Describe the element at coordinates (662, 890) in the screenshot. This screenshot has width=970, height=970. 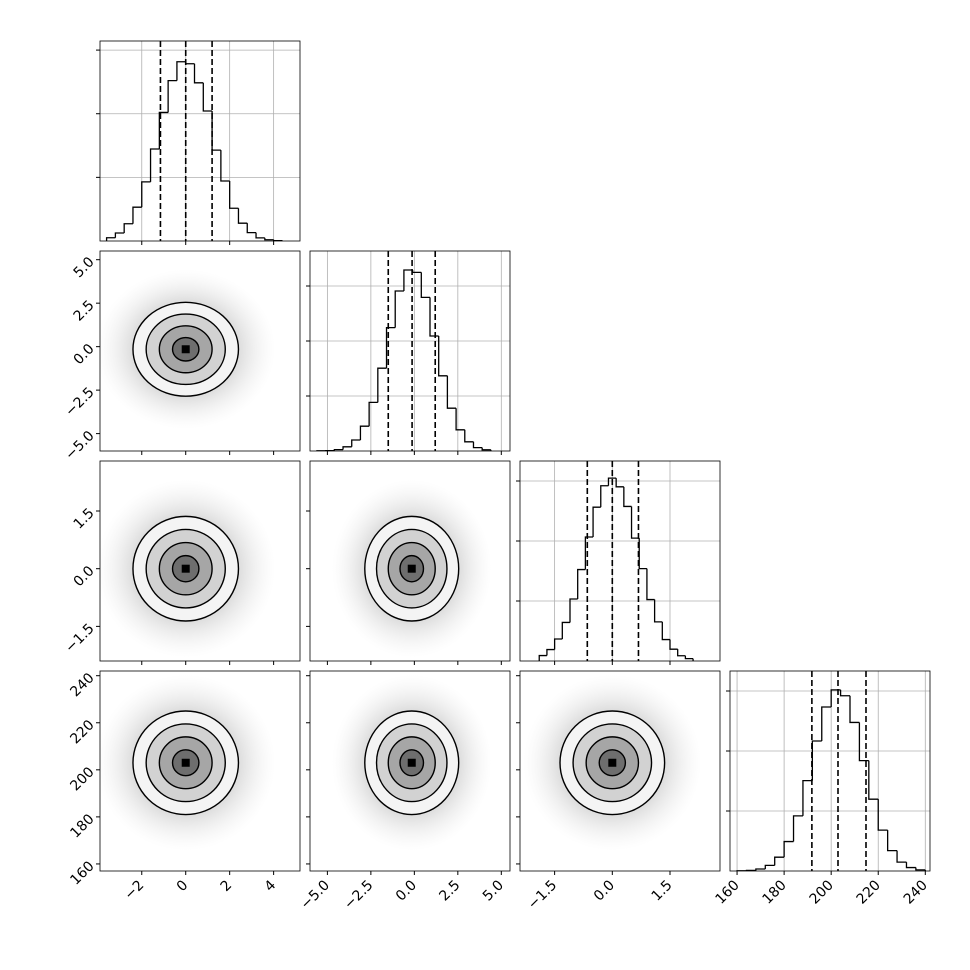
I see `x-tick-label: 1.5` at that location.